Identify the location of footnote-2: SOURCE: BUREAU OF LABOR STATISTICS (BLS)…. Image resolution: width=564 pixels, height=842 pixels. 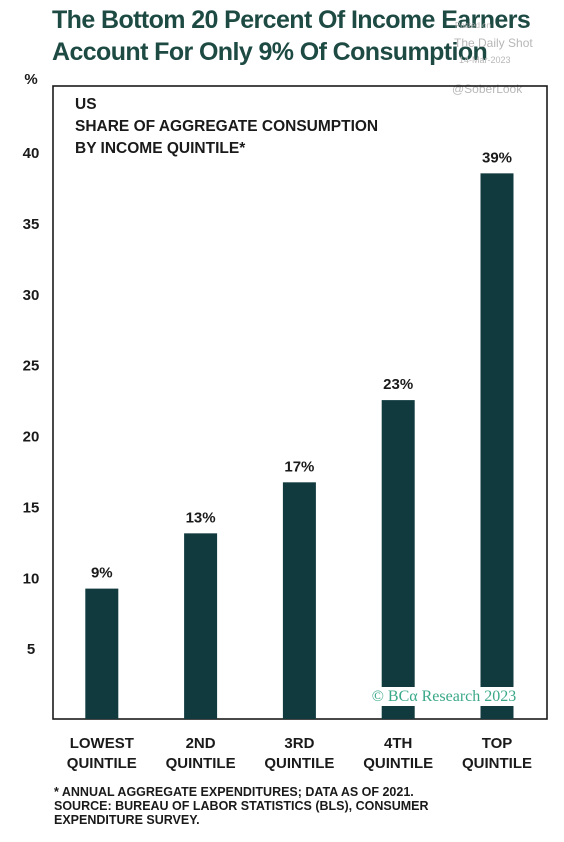
(241, 806).